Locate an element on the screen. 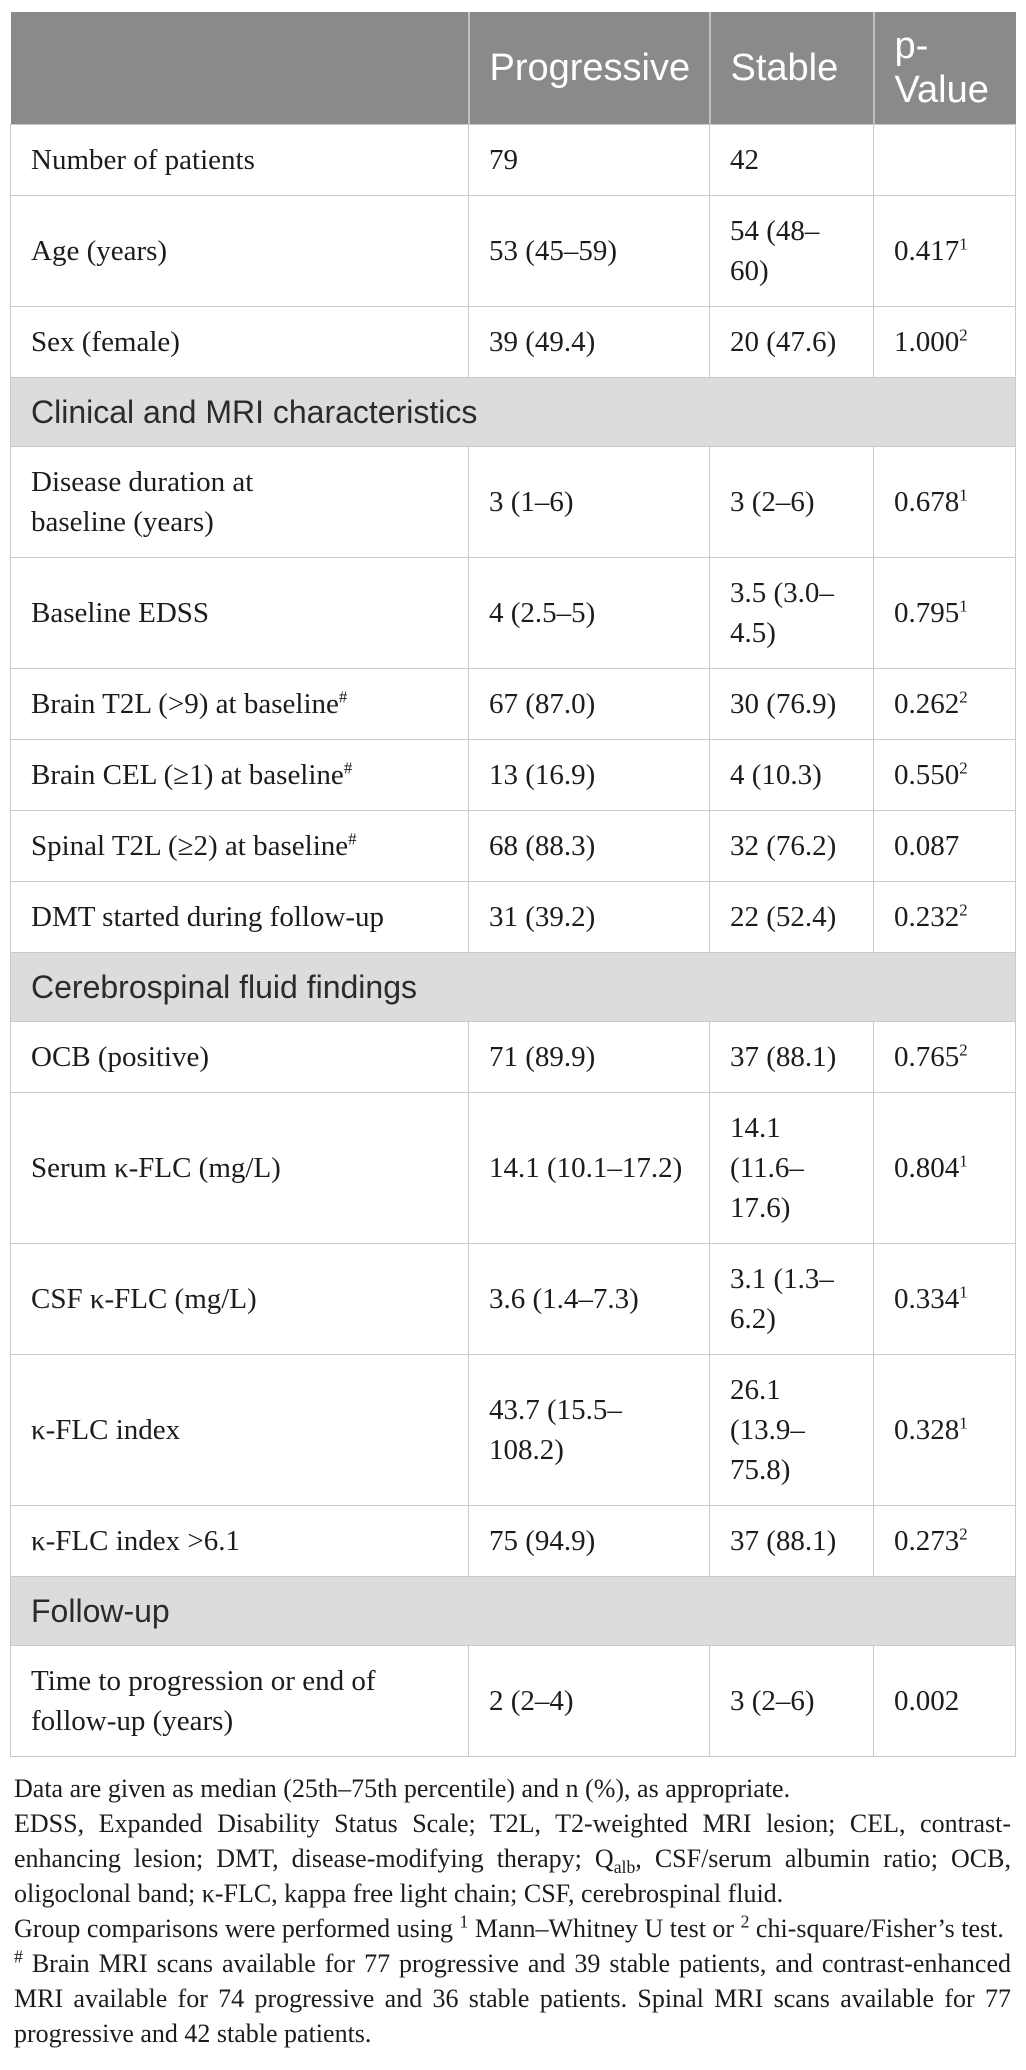 The height and width of the screenshot is (2070, 1026). cell-progressive: 39 (49.4) is located at coordinates (589, 342).